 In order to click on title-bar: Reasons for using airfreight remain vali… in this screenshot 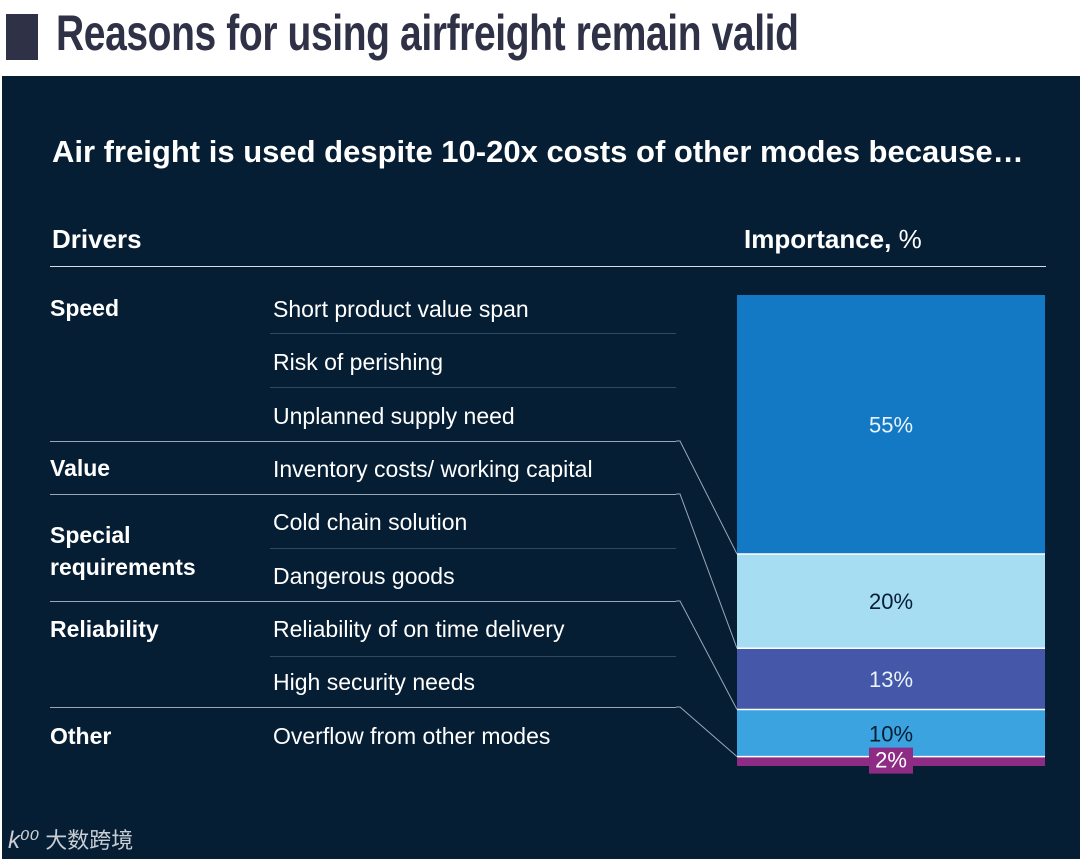, I will do `click(540, 38)`.